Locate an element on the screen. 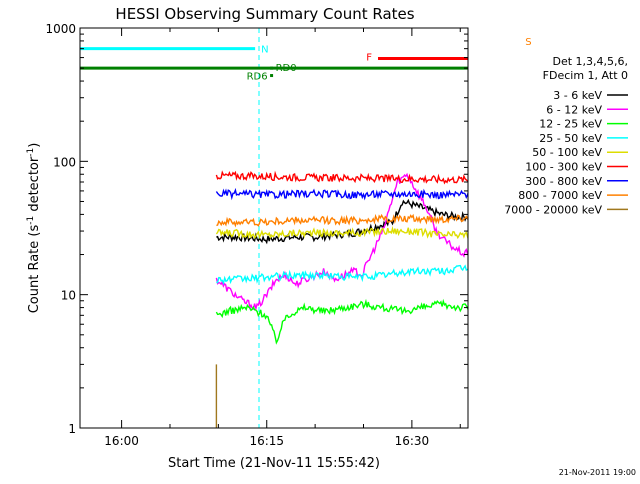 This screenshot has height=484, width=640. legend-label-2: 12 - 25 keV is located at coordinates (570, 124).